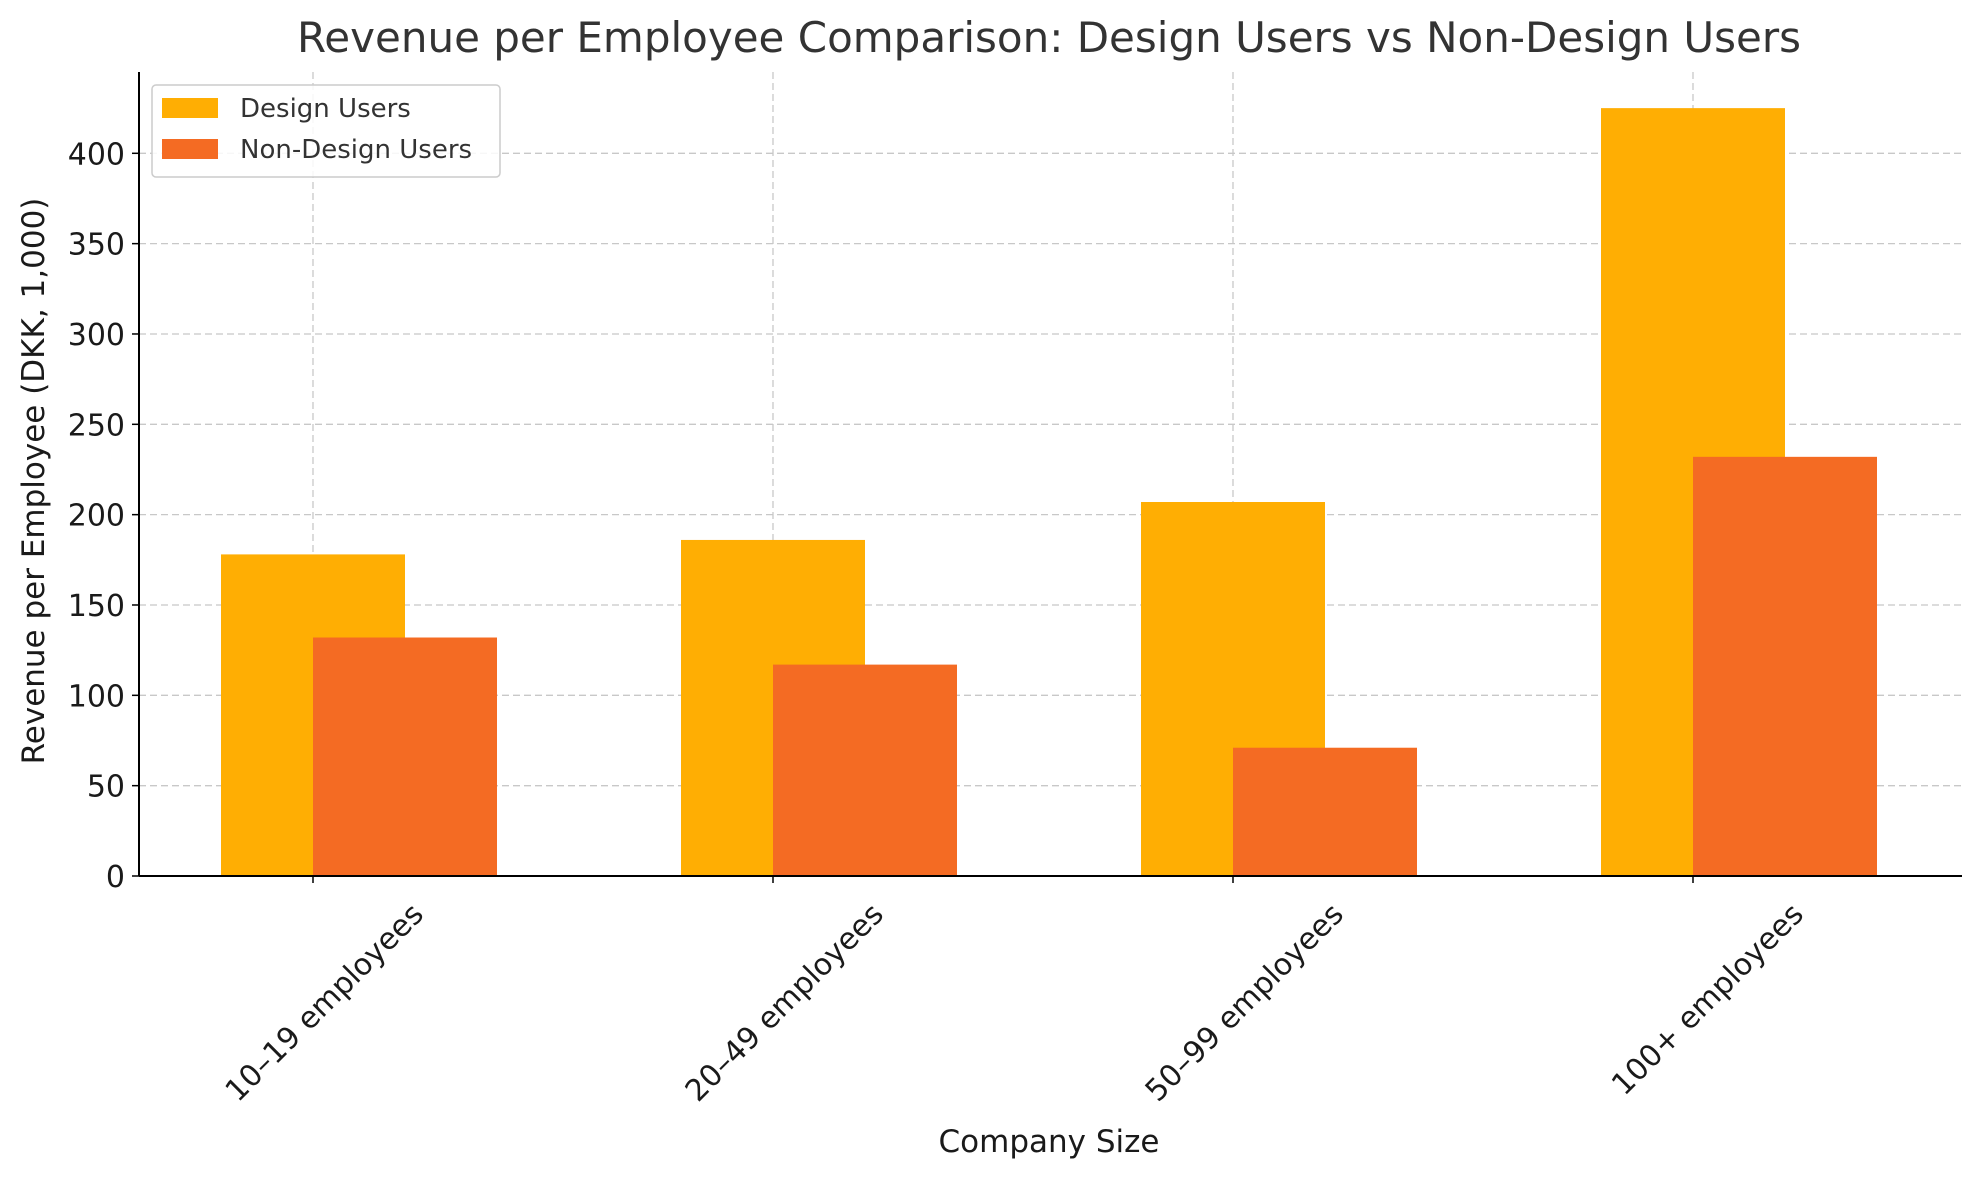 This screenshot has width=1979, height=1180. Describe the element at coordinates (96, 154) in the screenshot. I see `y-tick-label: 400` at that location.